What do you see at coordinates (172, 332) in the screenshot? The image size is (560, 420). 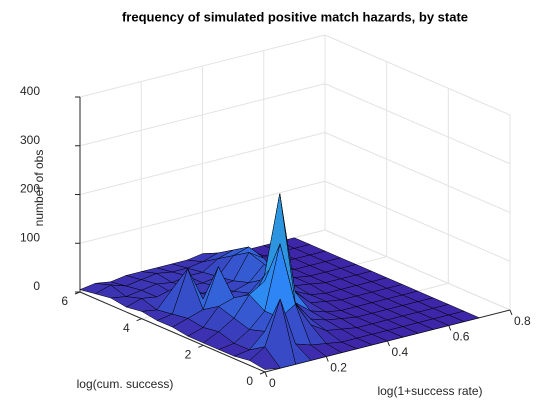 I see `axis-line` at bounding box center [172, 332].